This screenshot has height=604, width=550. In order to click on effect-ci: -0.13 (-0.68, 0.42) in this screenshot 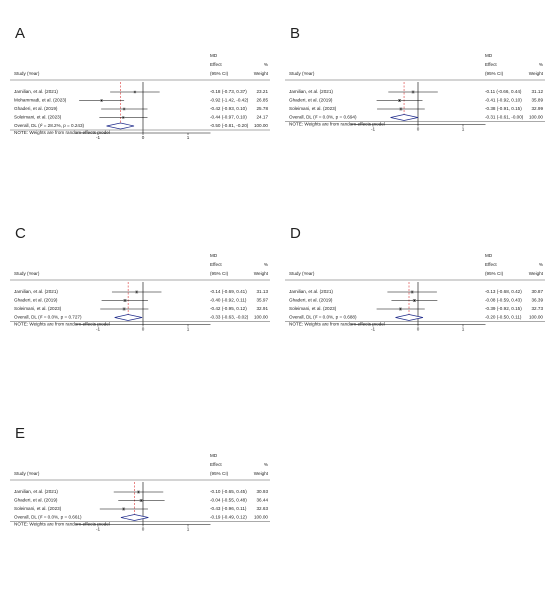, I will do `click(503, 291)`.